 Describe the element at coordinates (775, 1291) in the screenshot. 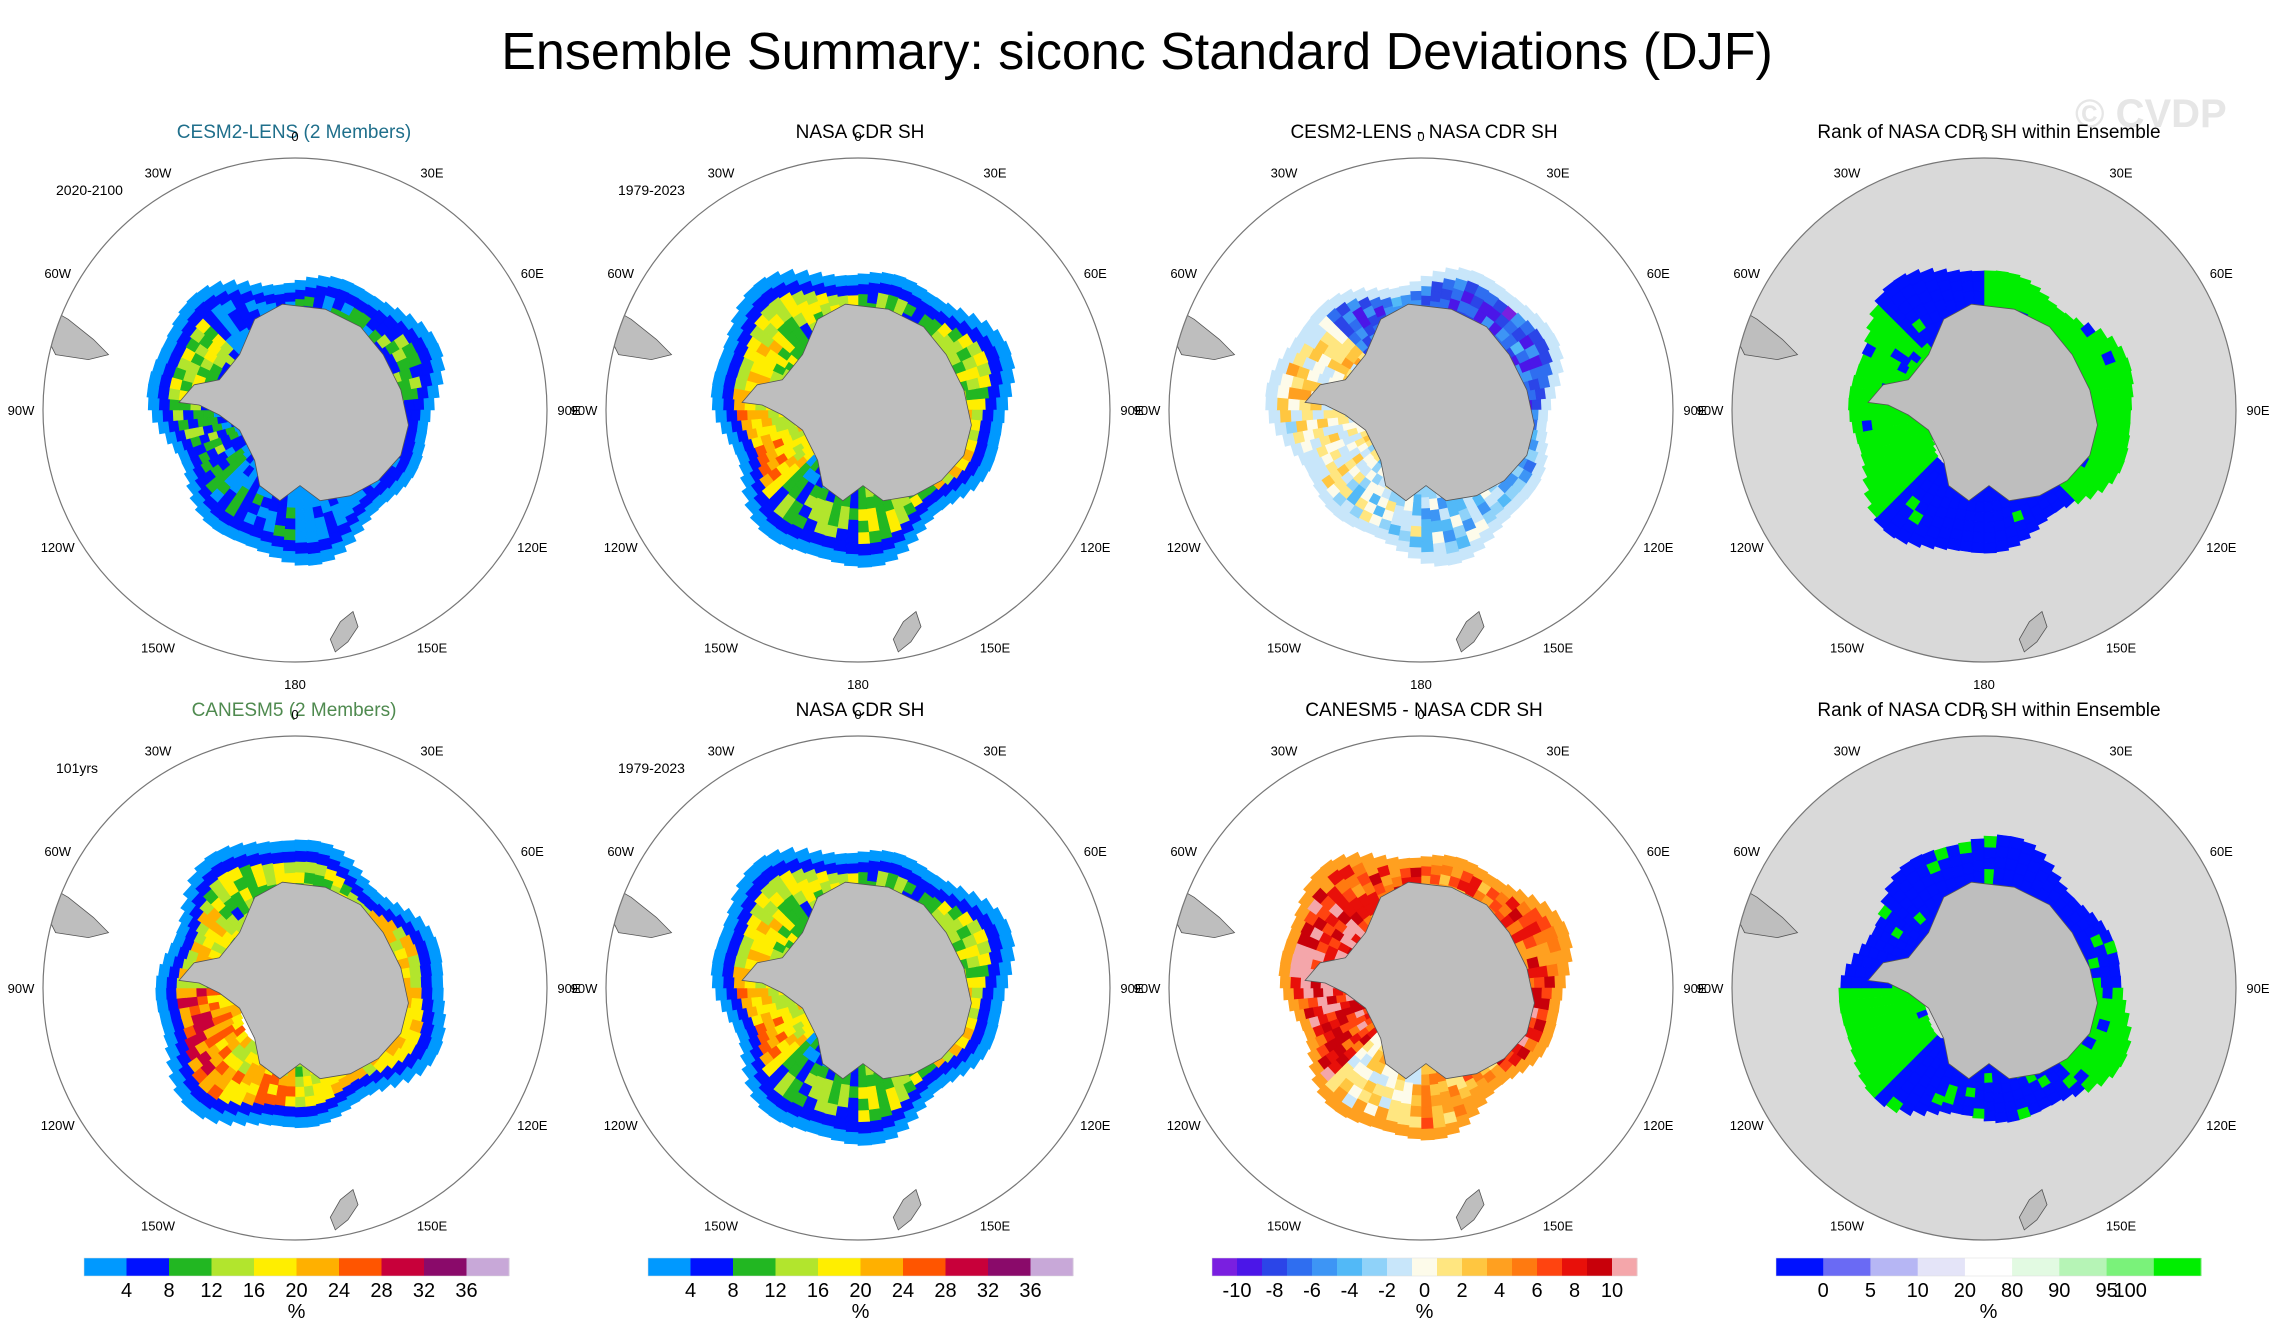

I see `colorbar-tick-label: 12` at that location.